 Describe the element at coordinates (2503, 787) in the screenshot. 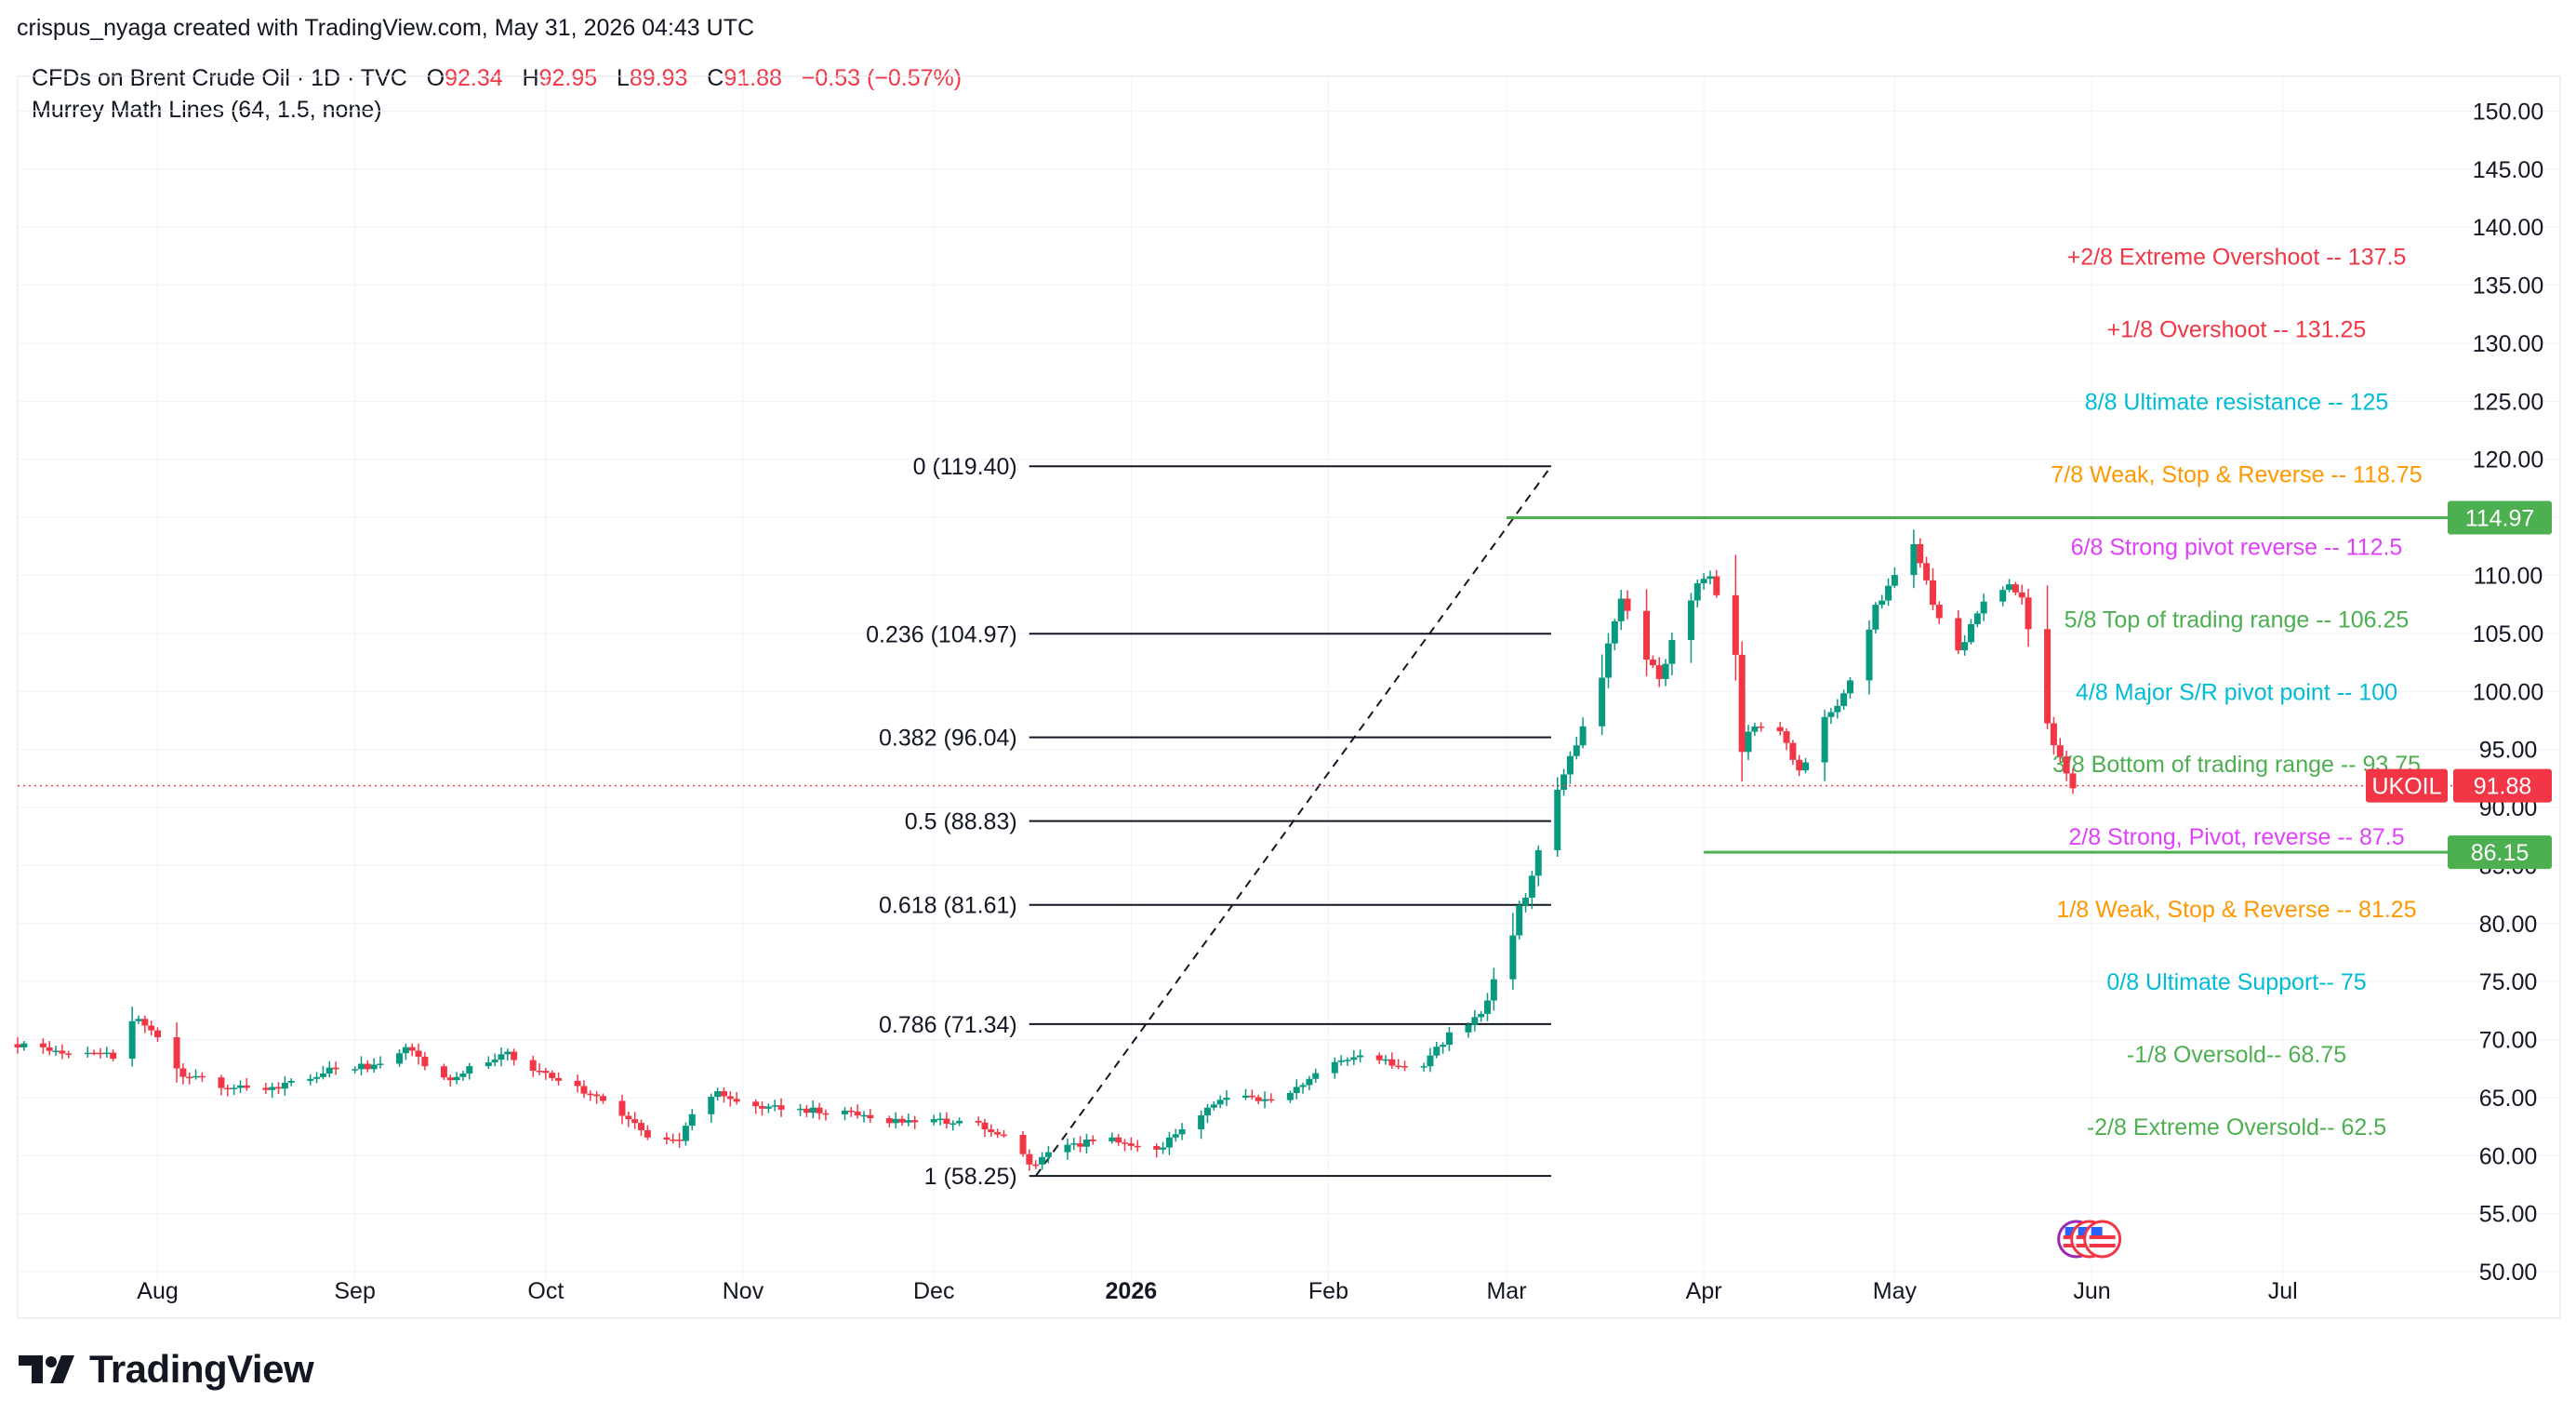

I see `last-price-label: 91.88` at that location.